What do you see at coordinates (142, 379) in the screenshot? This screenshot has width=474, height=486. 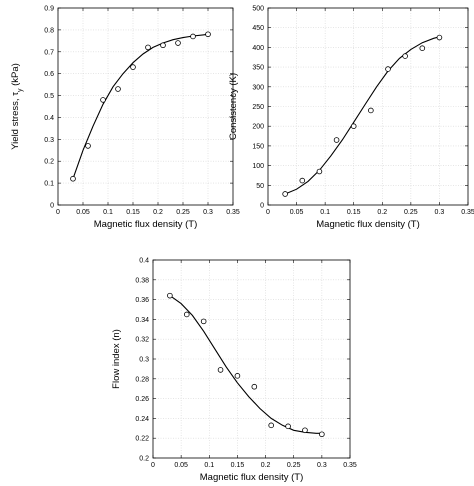 I see `y-tick-label: 0.28` at bounding box center [142, 379].